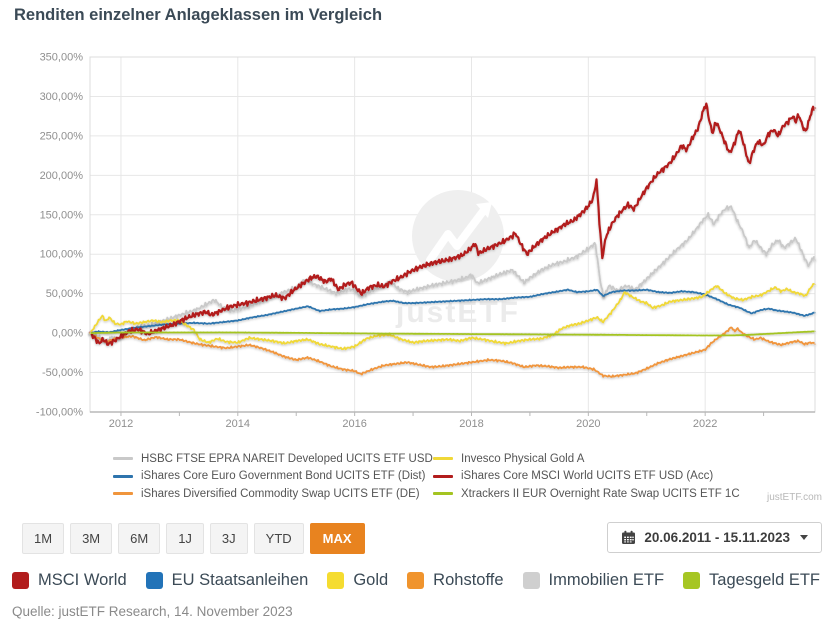 The width and height of the screenshot is (830, 630). I want to click on asset-legend-item-msci-world: MSCI World, so click(69, 580).